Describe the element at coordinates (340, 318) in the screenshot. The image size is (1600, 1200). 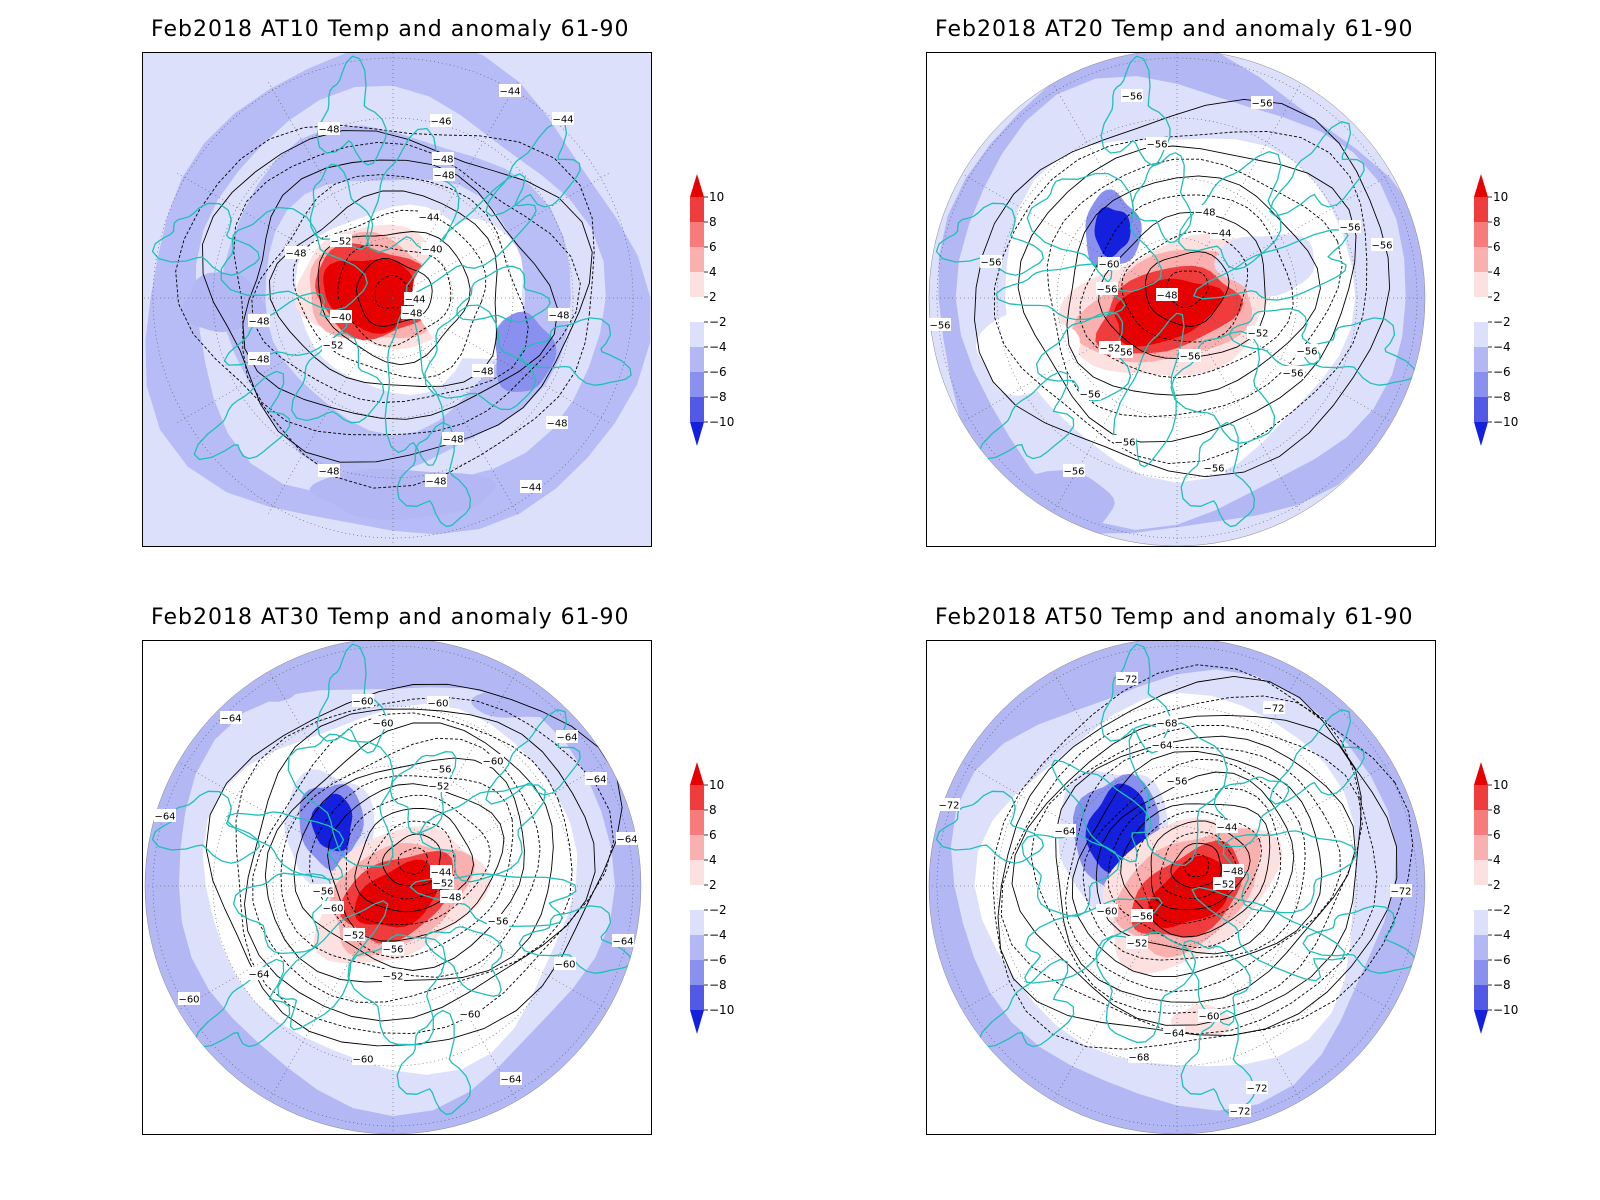
I see `contour-label: −40` at that location.